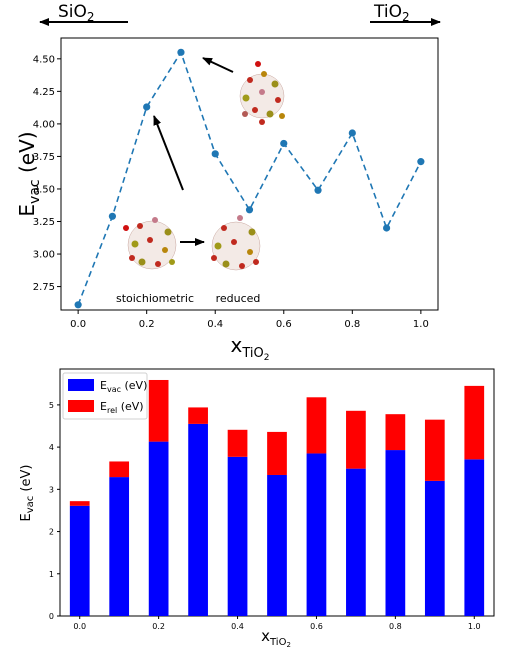 The width and height of the screenshot is (510, 648). What do you see at coordinates (44, 124) in the screenshot?
I see `y-tick-label: 4.00` at bounding box center [44, 124].